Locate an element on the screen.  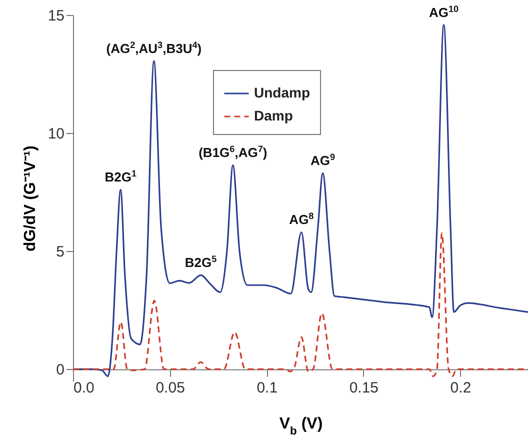
x-tick-label: 0.15 is located at coordinates (364, 388).